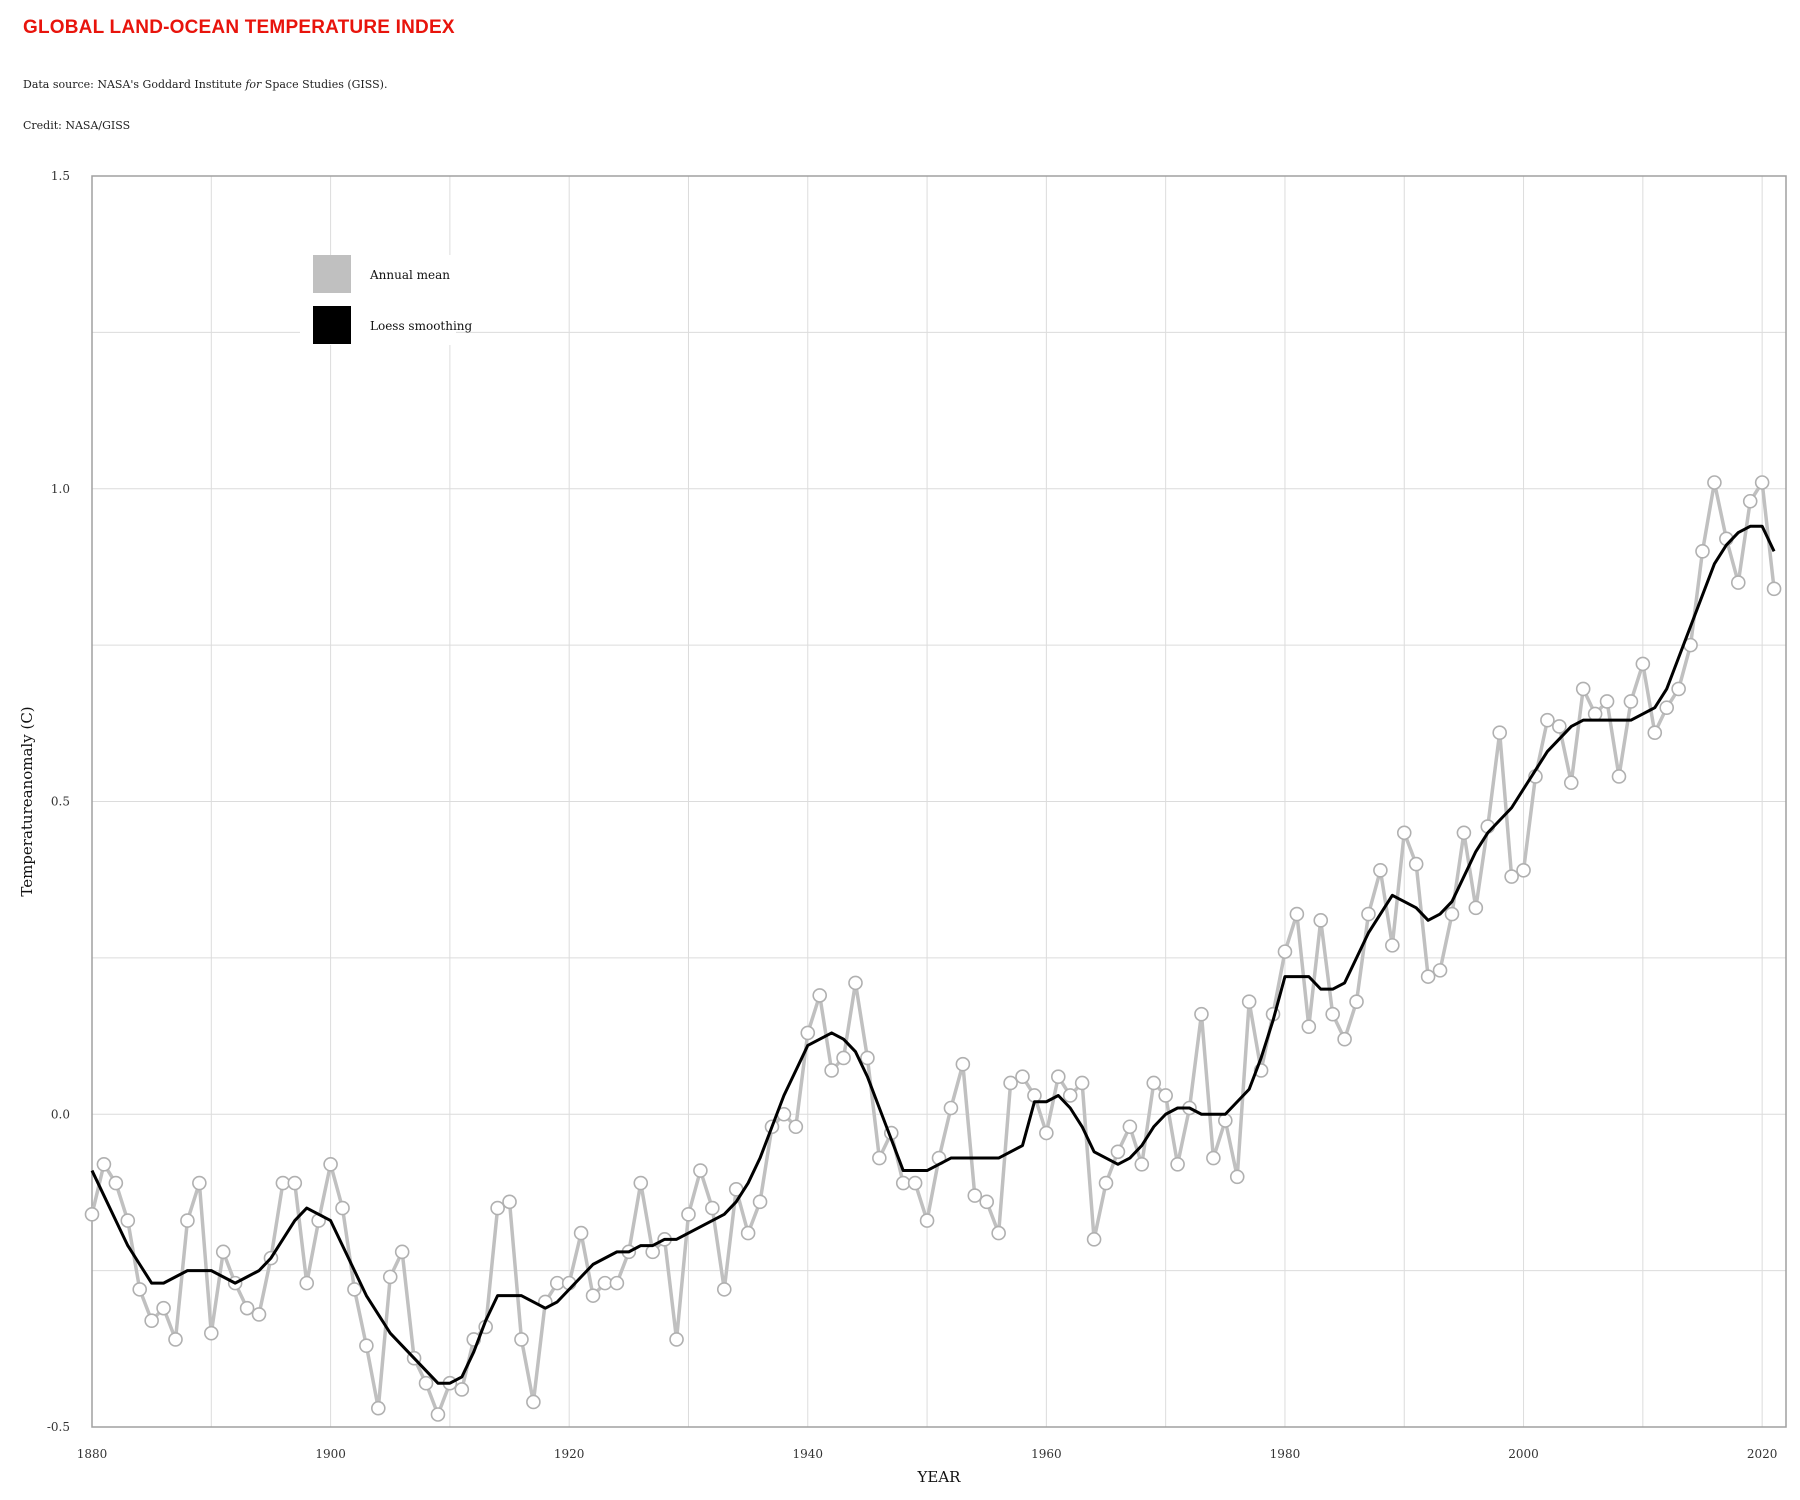 The width and height of the screenshot is (1800, 1500). What do you see at coordinates (58, 801) in the screenshot?
I see `y-tick-labels: -0.5 0.0 0.5 1.0 1.5` at bounding box center [58, 801].